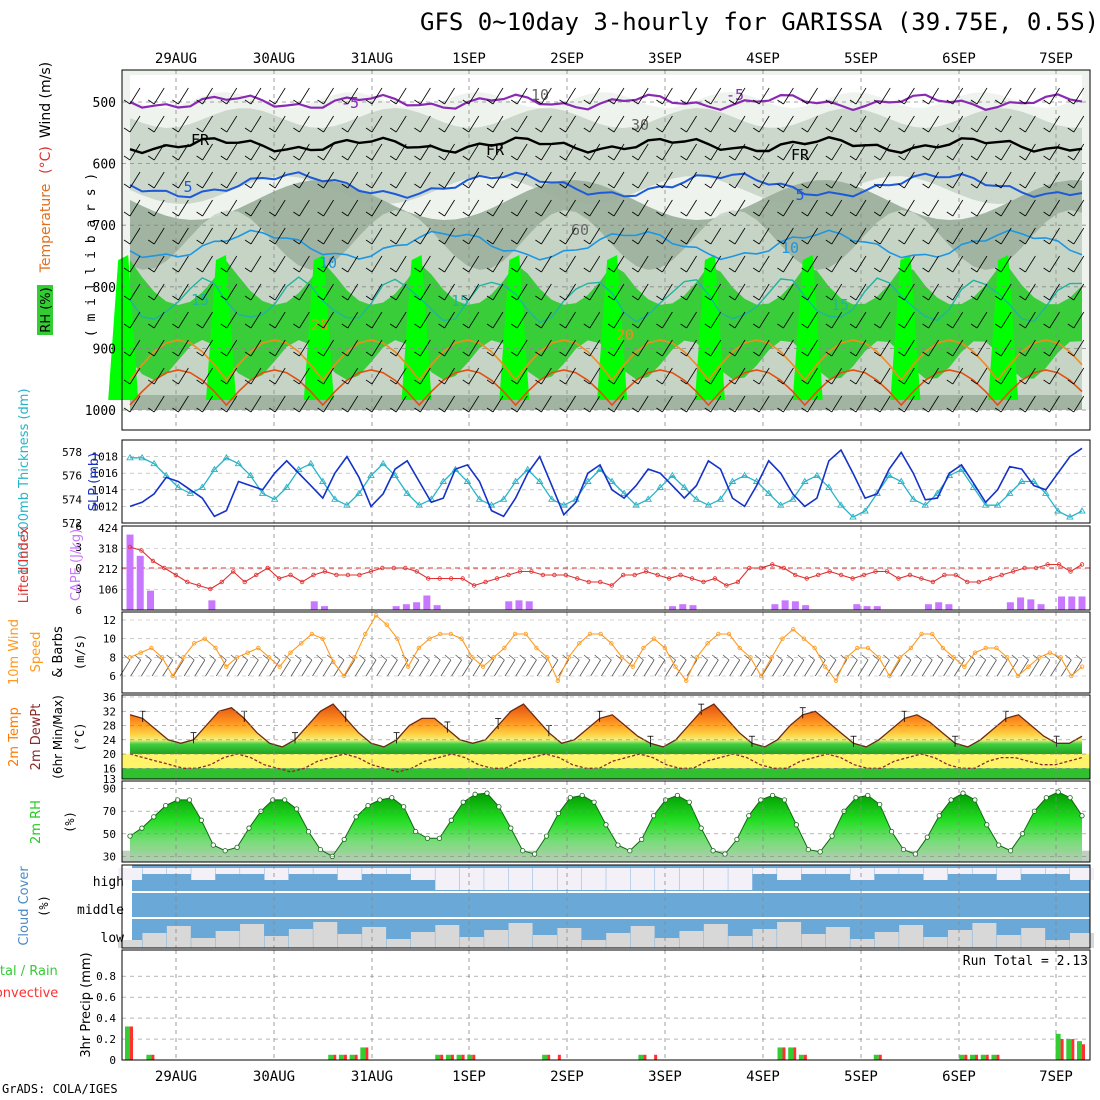 The height and width of the screenshot is (1100, 1100). What do you see at coordinates (104, 288) in the screenshot?
I see `level-tick-800: 800` at bounding box center [104, 288].